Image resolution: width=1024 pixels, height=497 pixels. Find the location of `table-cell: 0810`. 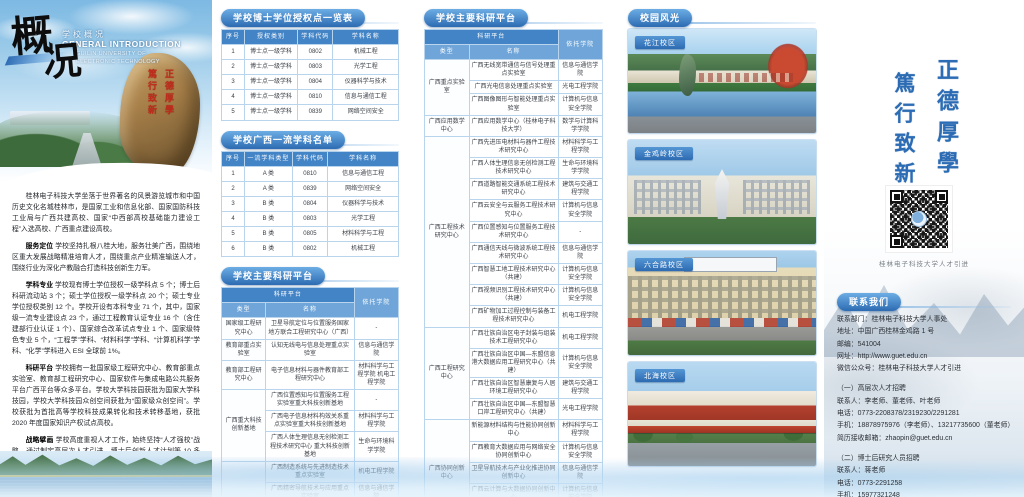

table-cell: 0810 is located at coordinates (315, 97).